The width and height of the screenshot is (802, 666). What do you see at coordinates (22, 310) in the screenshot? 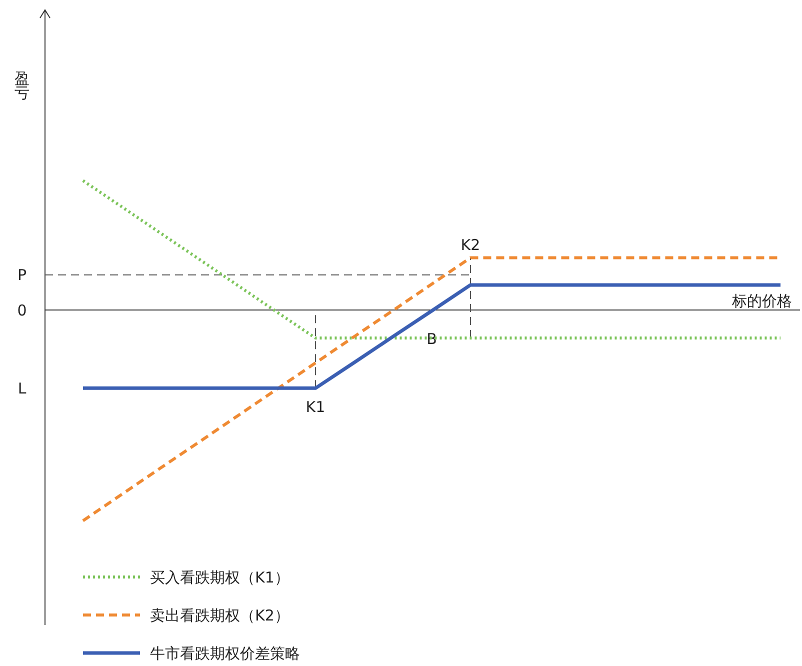
I see `text: 0` at bounding box center [22, 310].